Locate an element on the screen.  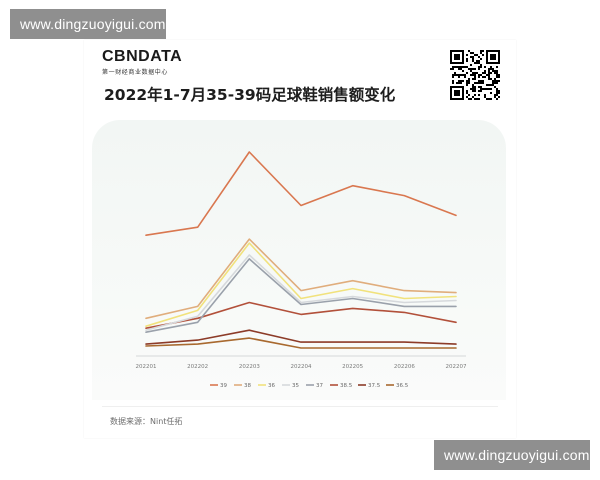
cbndata-logo: CBNDATA 第一财经商业数据中心 is located at coordinates (142, 62).